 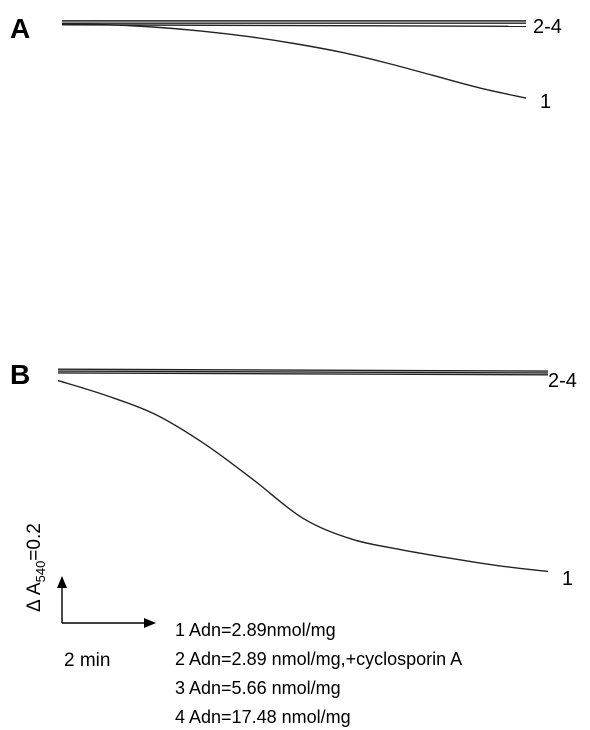 What do you see at coordinates (87, 660) in the screenshot?
I see `time-scale-label: 2 min` at bounding box center [87, 660].